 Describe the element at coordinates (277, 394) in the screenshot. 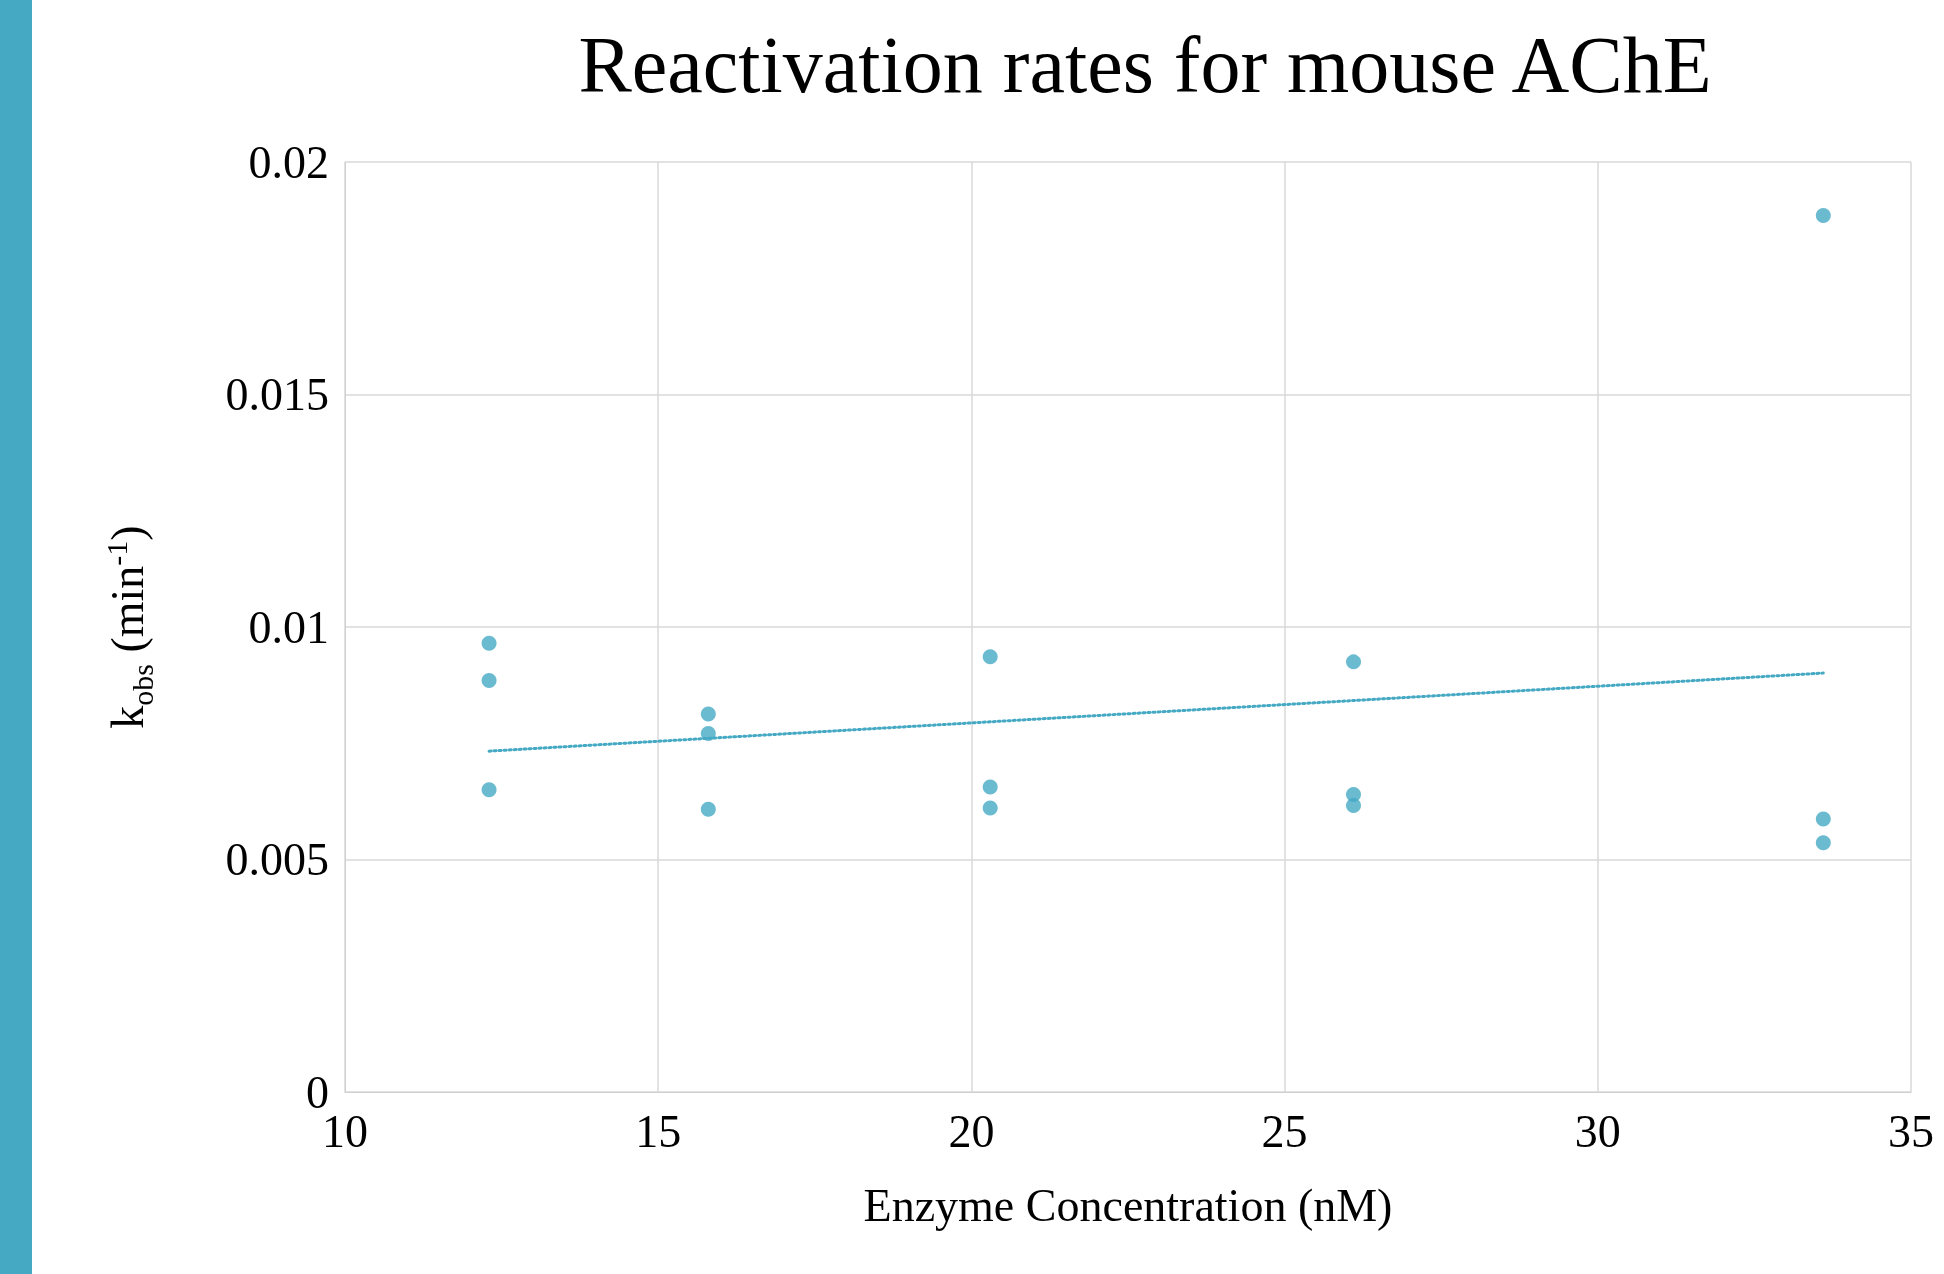

I see `y-tick-label: 0.015` at that location.